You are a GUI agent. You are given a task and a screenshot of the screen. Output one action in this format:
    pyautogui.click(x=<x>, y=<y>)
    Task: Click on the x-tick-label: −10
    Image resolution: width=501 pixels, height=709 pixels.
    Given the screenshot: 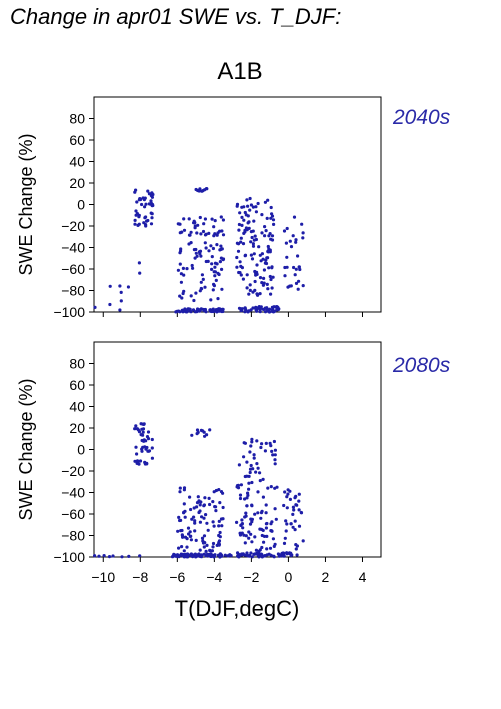 What is the action you would take?
    pyautogui.click(x=103, y=577)
    